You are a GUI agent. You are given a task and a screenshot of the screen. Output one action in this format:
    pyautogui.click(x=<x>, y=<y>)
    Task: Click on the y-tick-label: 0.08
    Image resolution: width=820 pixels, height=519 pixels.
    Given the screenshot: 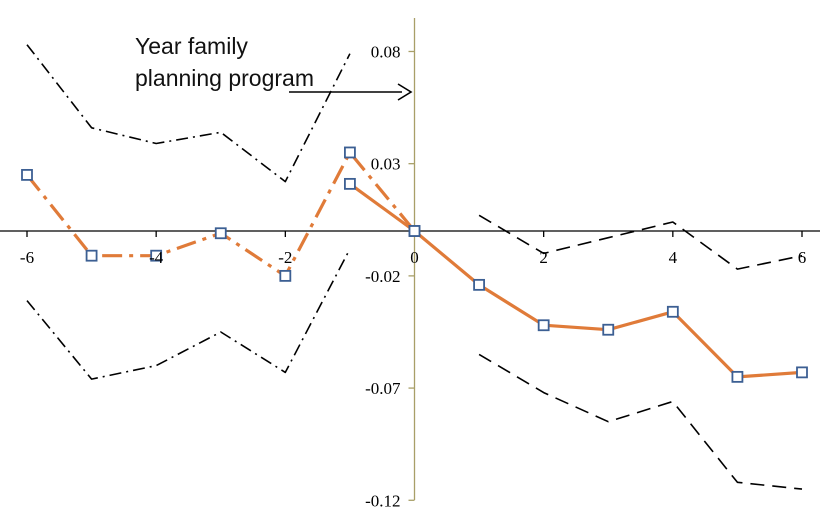 What is the action you would take?
    pyautogui.click(x=386, y=51)
    